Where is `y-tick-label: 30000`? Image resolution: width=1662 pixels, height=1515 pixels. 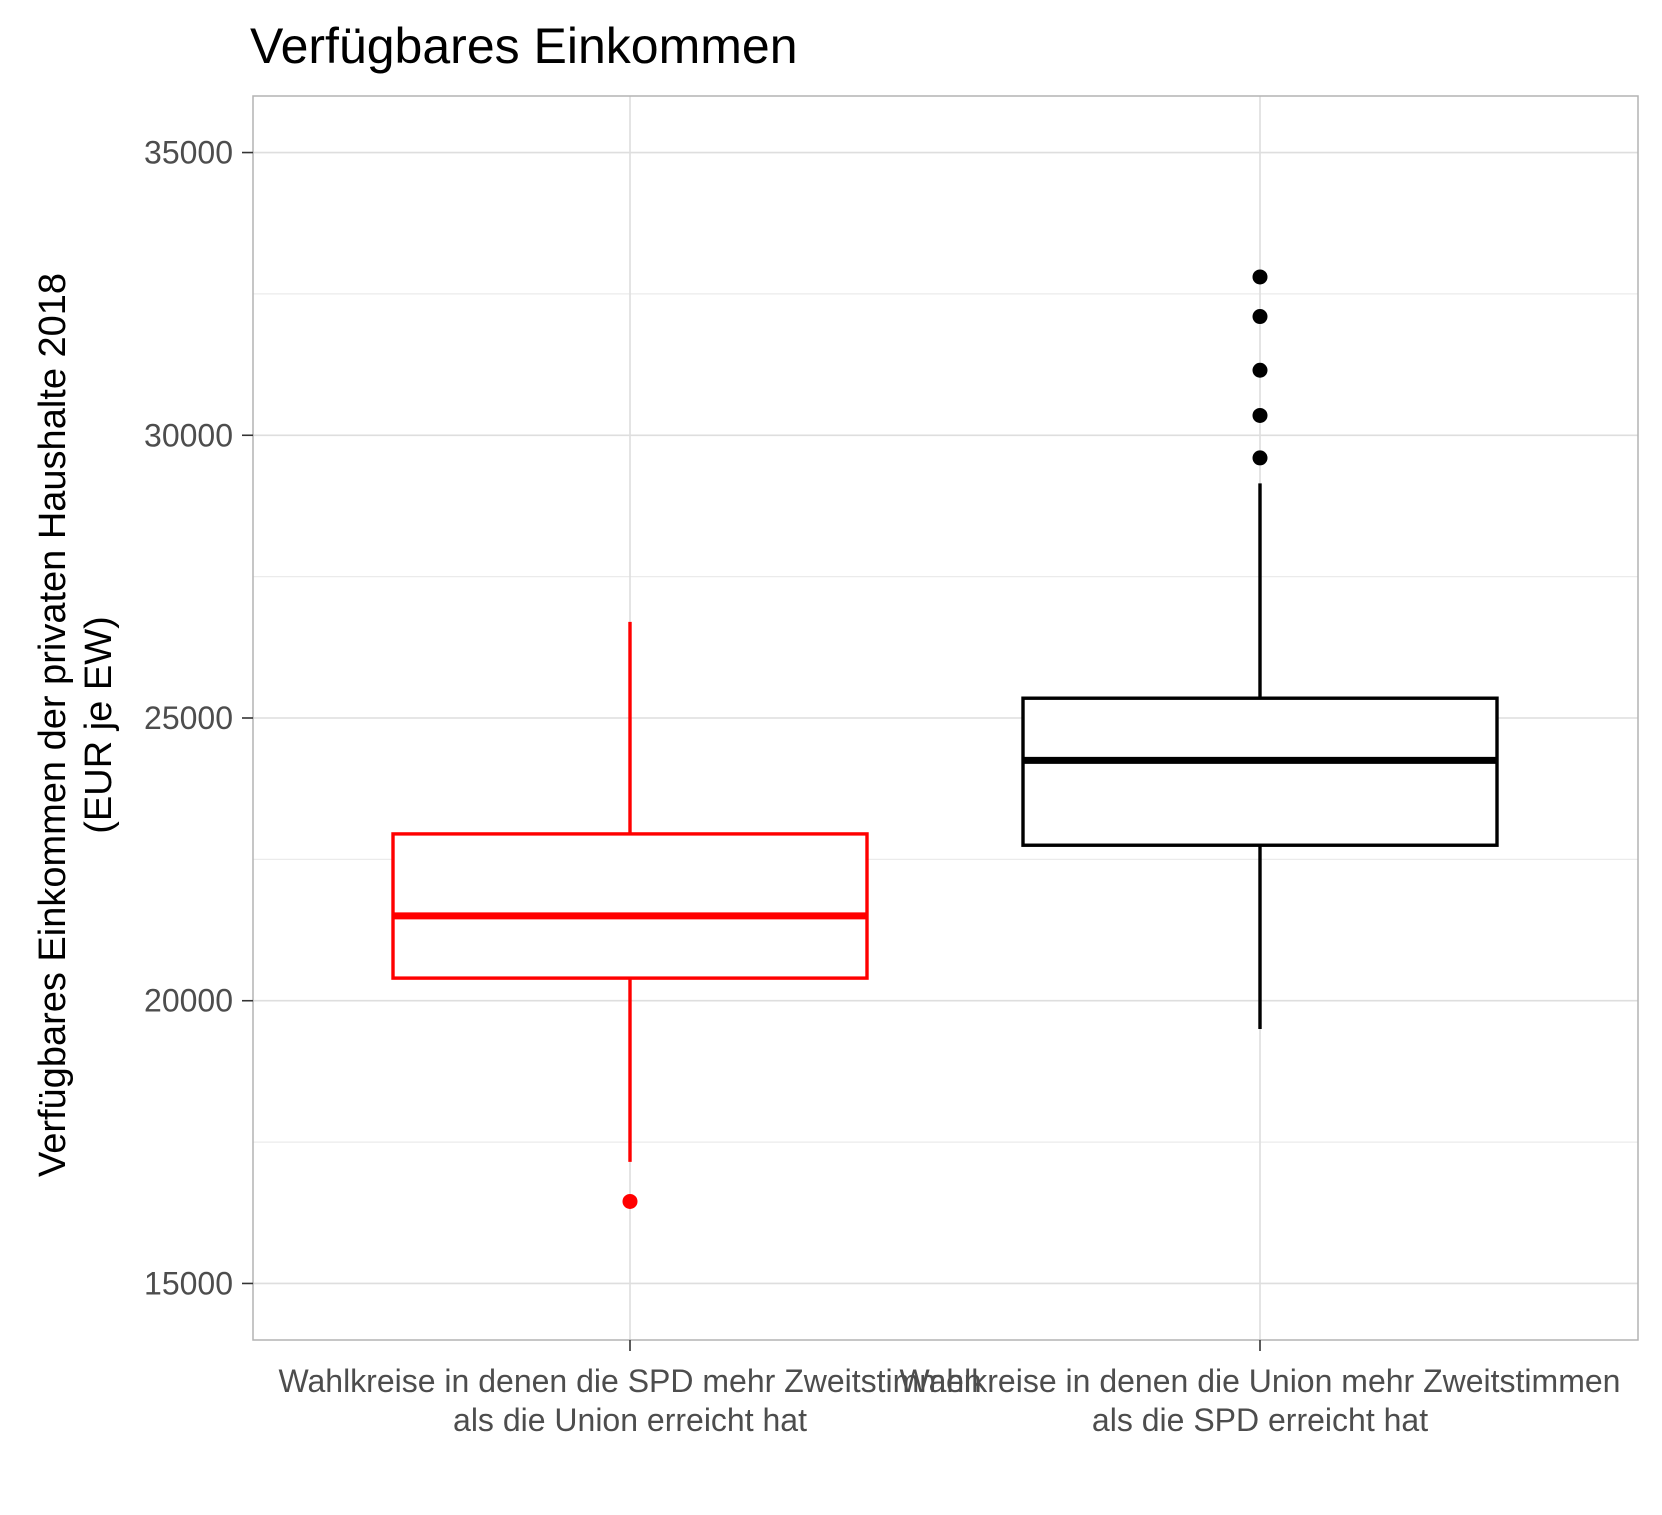 y-tick-label: 30000 is located at coordinates (188, 435).